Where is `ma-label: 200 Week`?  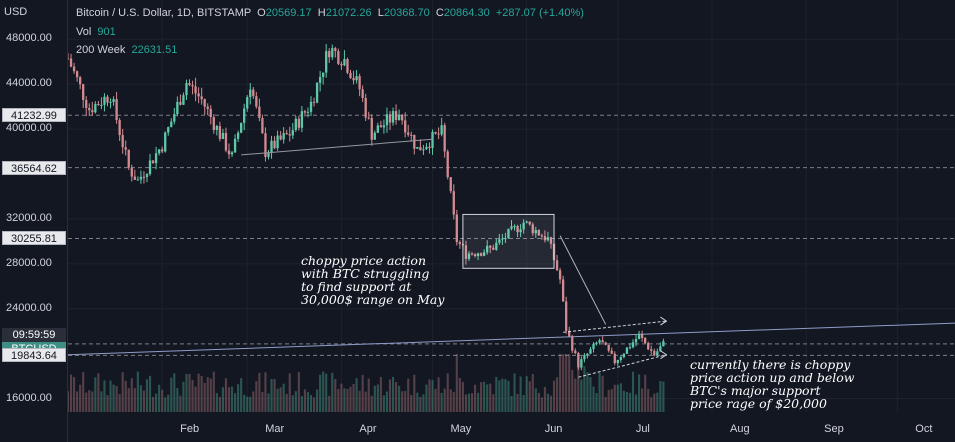 ma-label: 200 Week is located at coordinates (101, 50).